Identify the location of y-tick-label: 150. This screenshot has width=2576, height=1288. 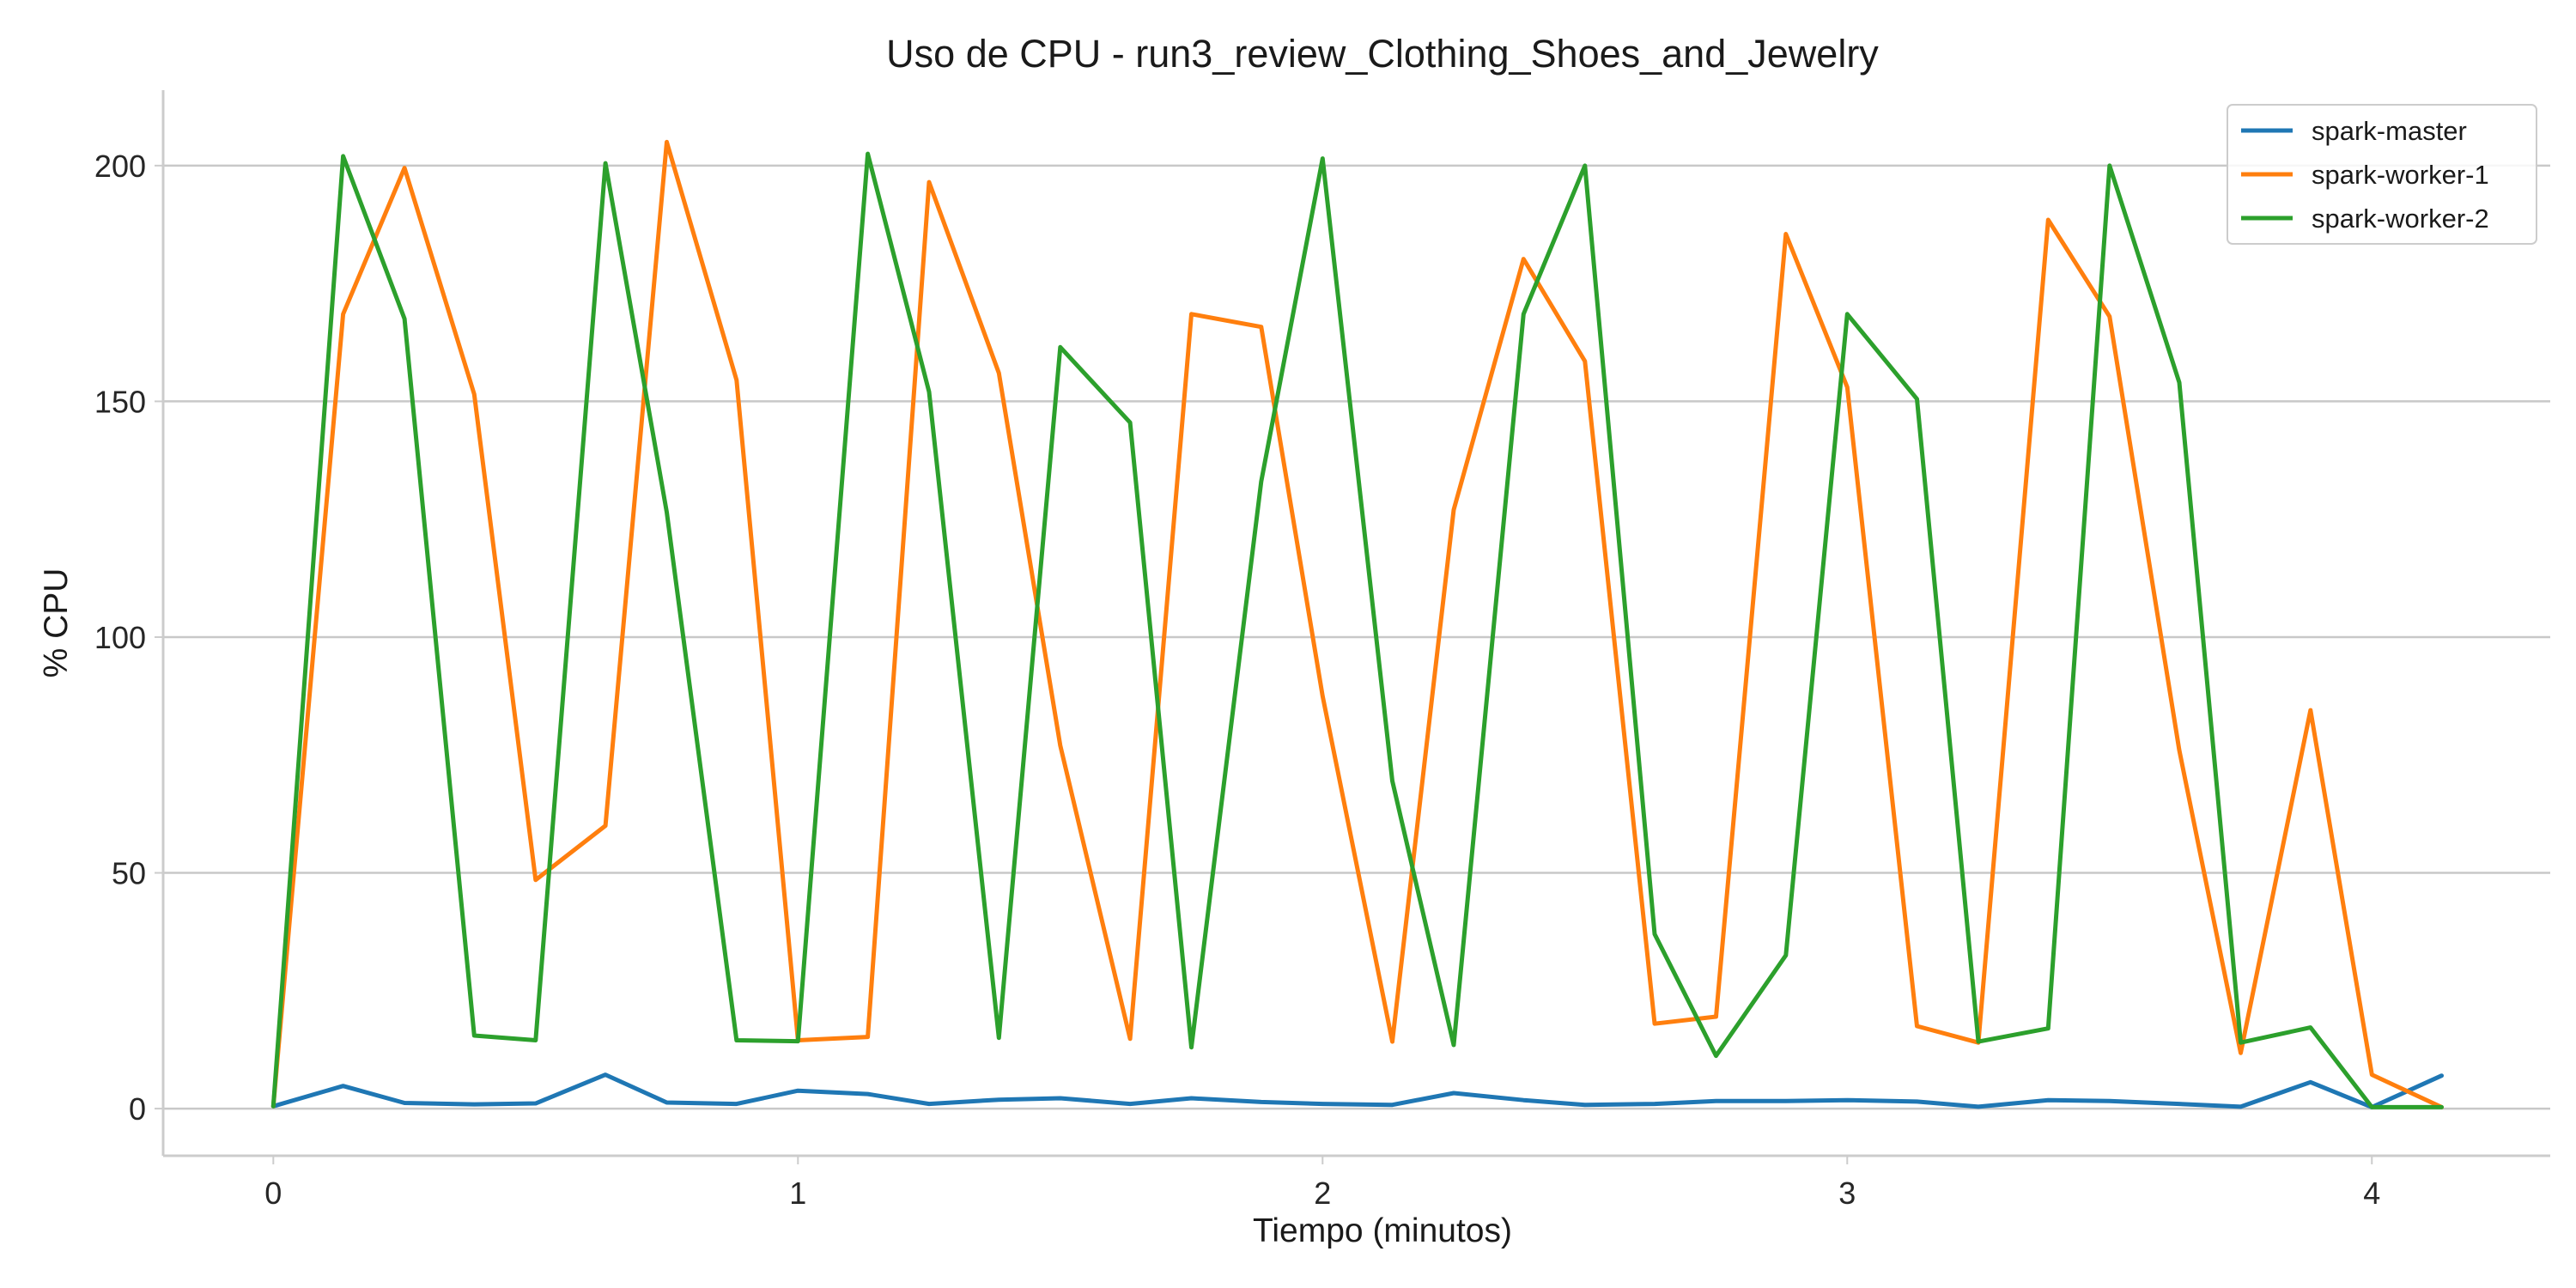
(120, 401).